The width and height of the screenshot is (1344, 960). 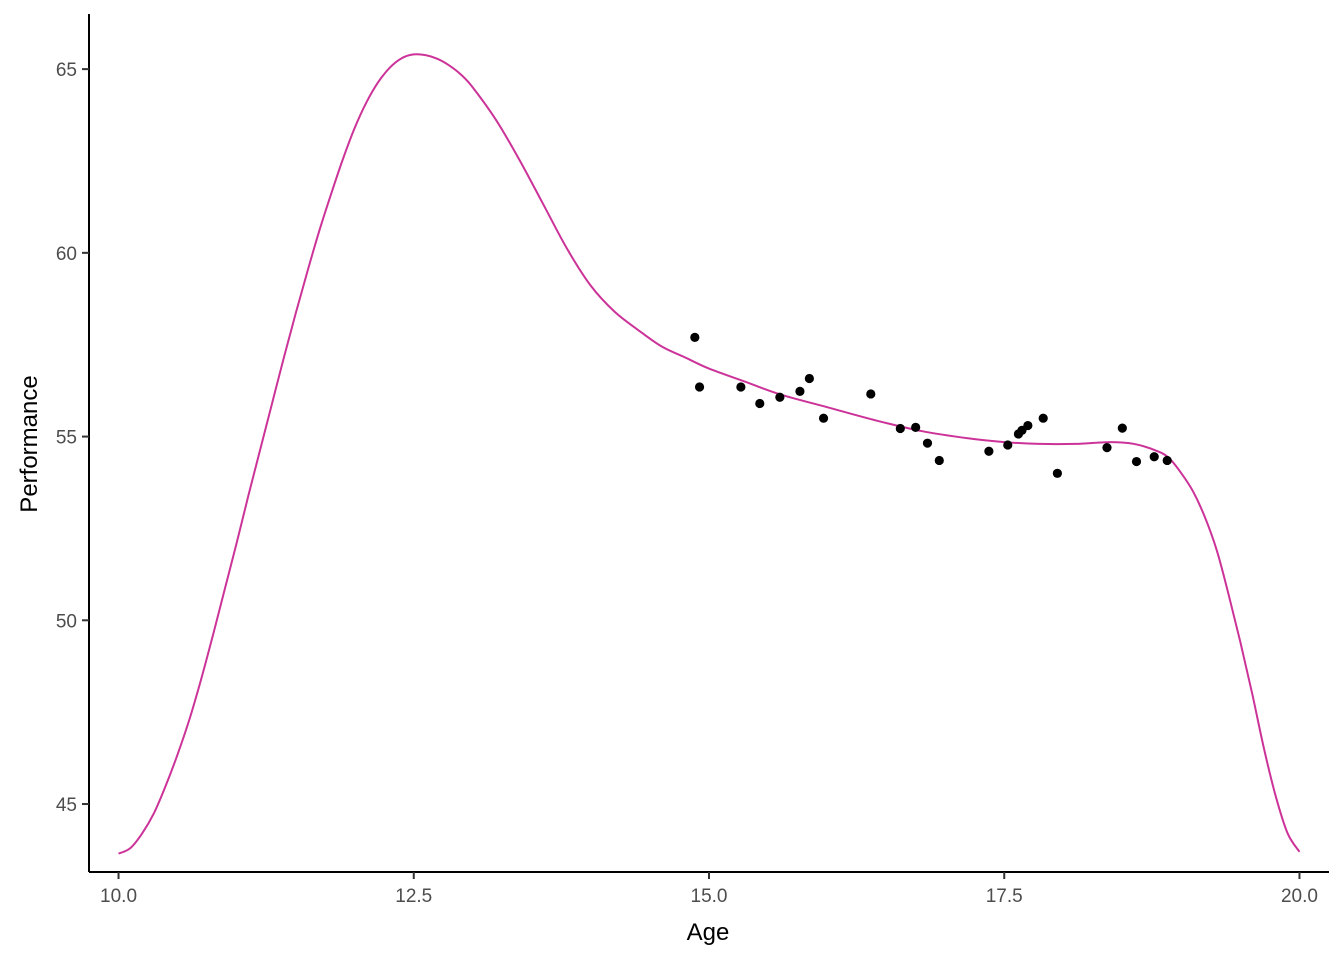 What do you see at coordinates (413, 896) in the screenshot?
I see `x-tick-label: 12.5` at bounding box center [413, 896].